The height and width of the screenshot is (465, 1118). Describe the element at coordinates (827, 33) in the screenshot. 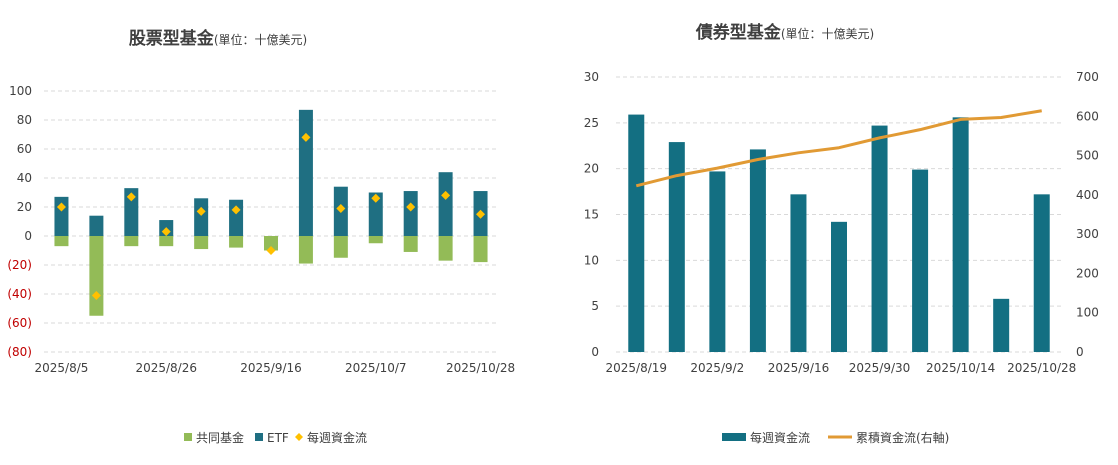

I see `bond-title-unit: (單位：十億美元)` at that location.